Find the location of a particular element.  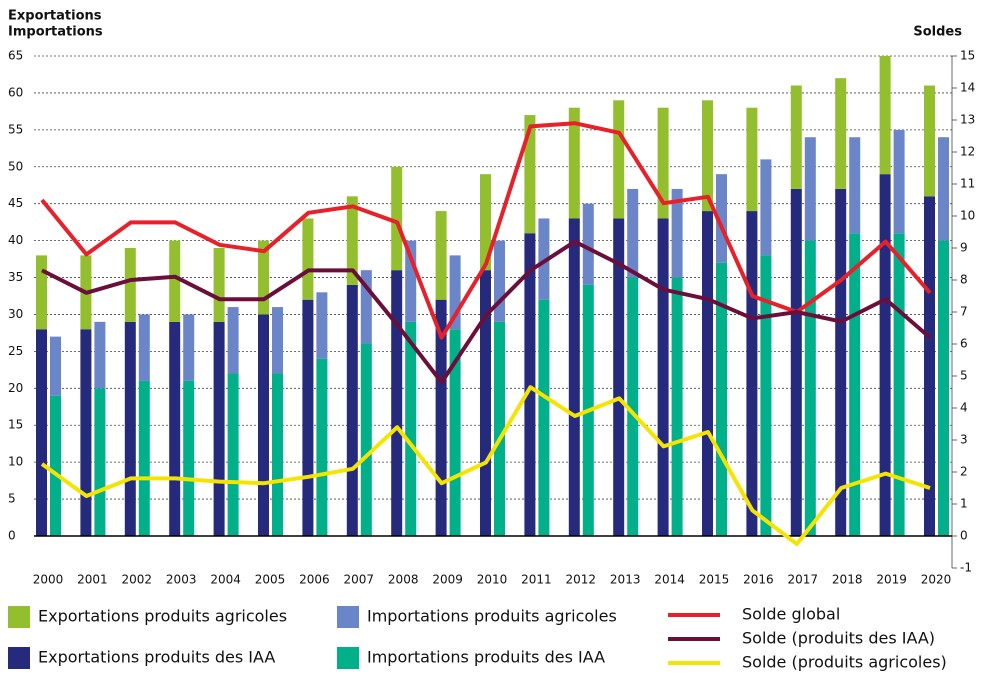

x-tick-label: 2001 is located at coordinates (92, 580).